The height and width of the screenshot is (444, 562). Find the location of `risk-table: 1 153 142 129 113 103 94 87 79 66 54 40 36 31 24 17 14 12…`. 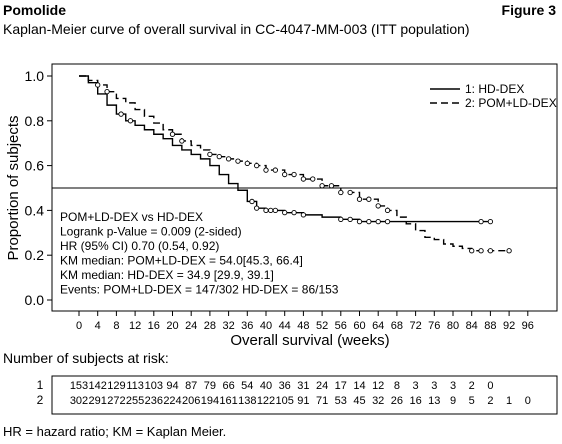

risk-table: 1 153 142 129 113 103 94 87 79 66 54 40 36 31 24 17 14 12… is located at coordinates (297, 395).